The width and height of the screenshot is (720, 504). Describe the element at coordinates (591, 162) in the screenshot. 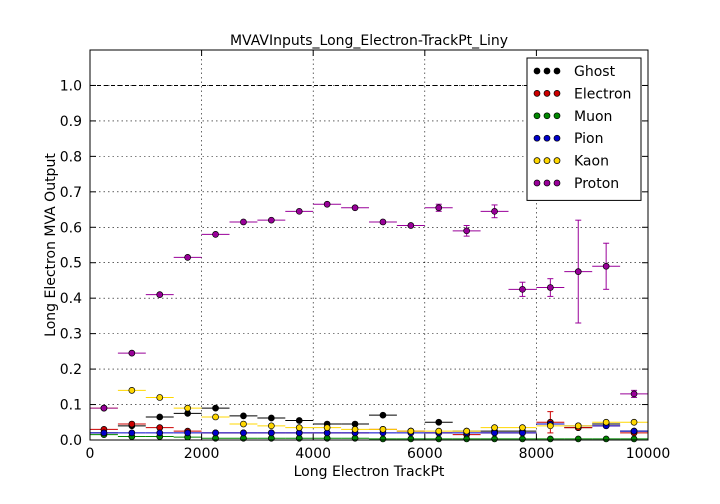

I see `legend-label: Kaon` at that location.